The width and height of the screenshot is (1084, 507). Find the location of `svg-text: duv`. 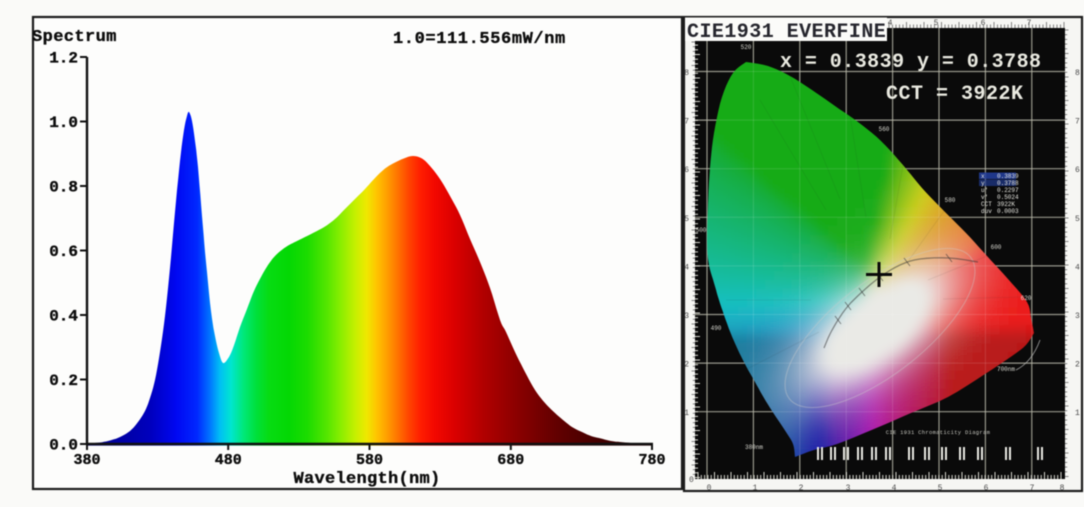

svg-text: duv is located at coordinates (986, 211).